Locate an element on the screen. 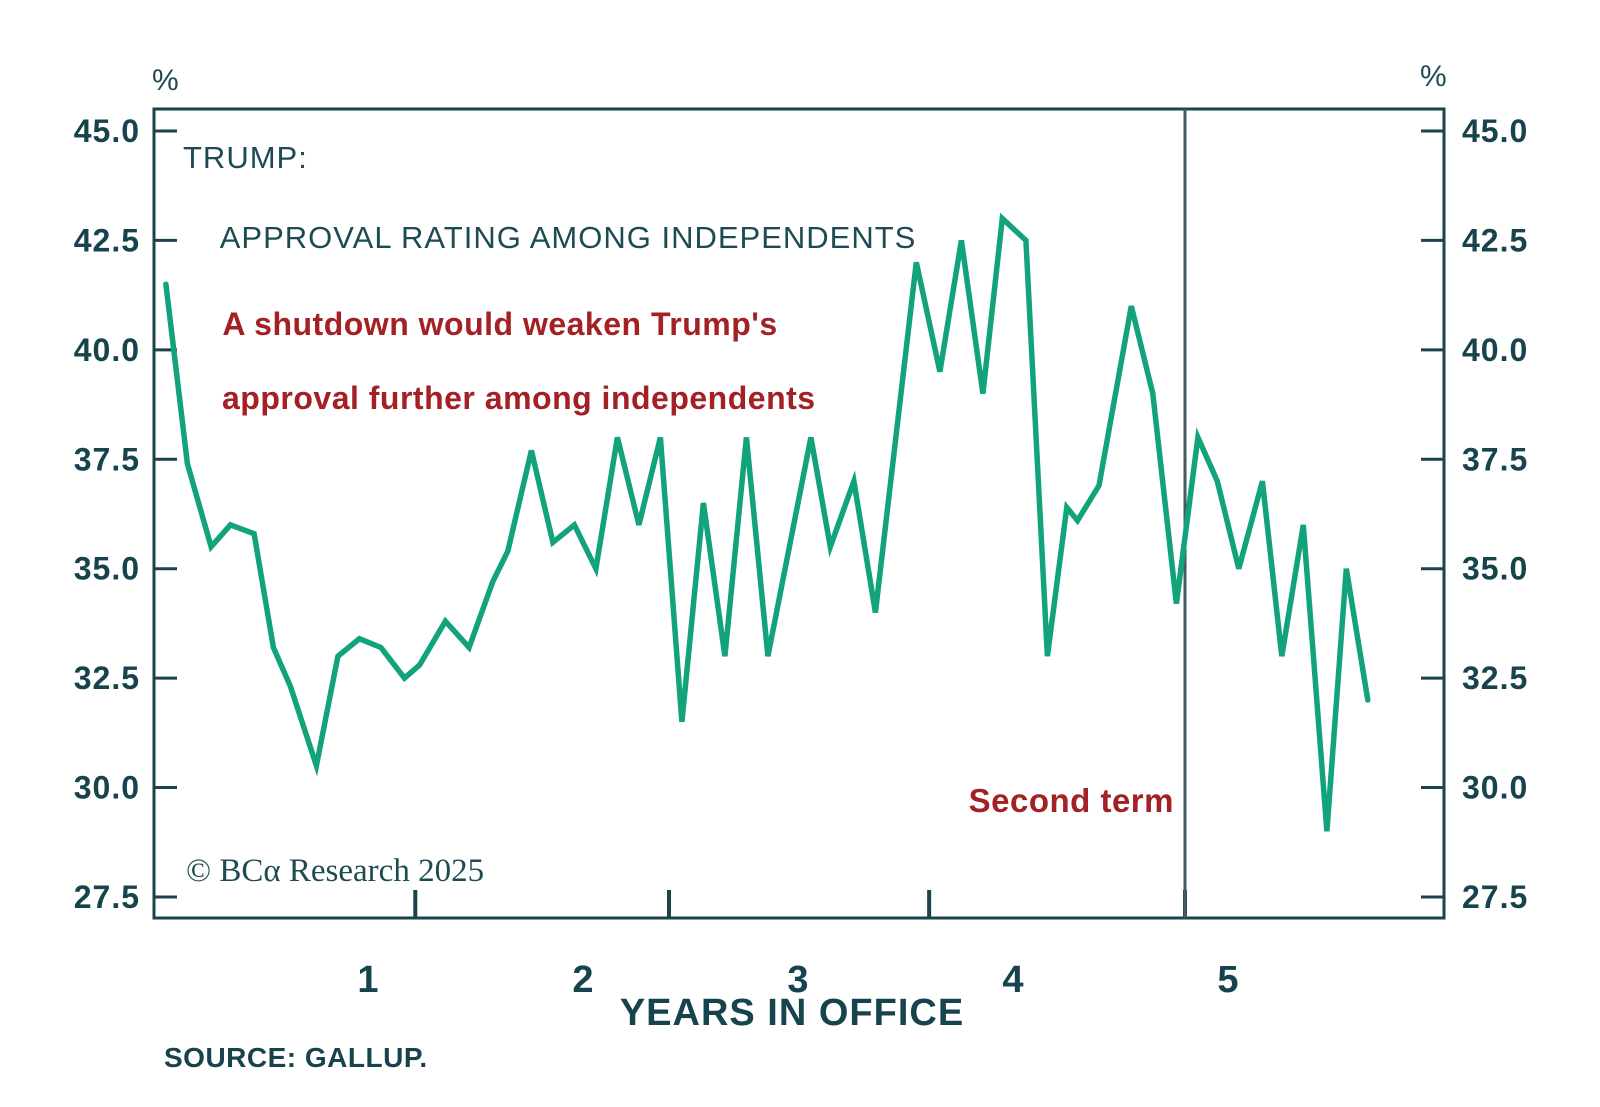 The image size is (1600, 1107). y-tick-label-left: 35.0 is located at coordinates (107, 569).